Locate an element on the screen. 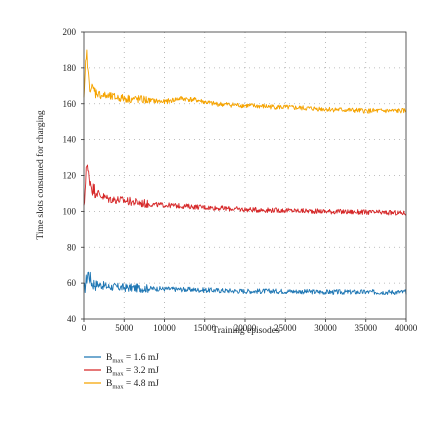  legend-entry: Bmax = 4.8 mJ is located at coordinates (132, 385).